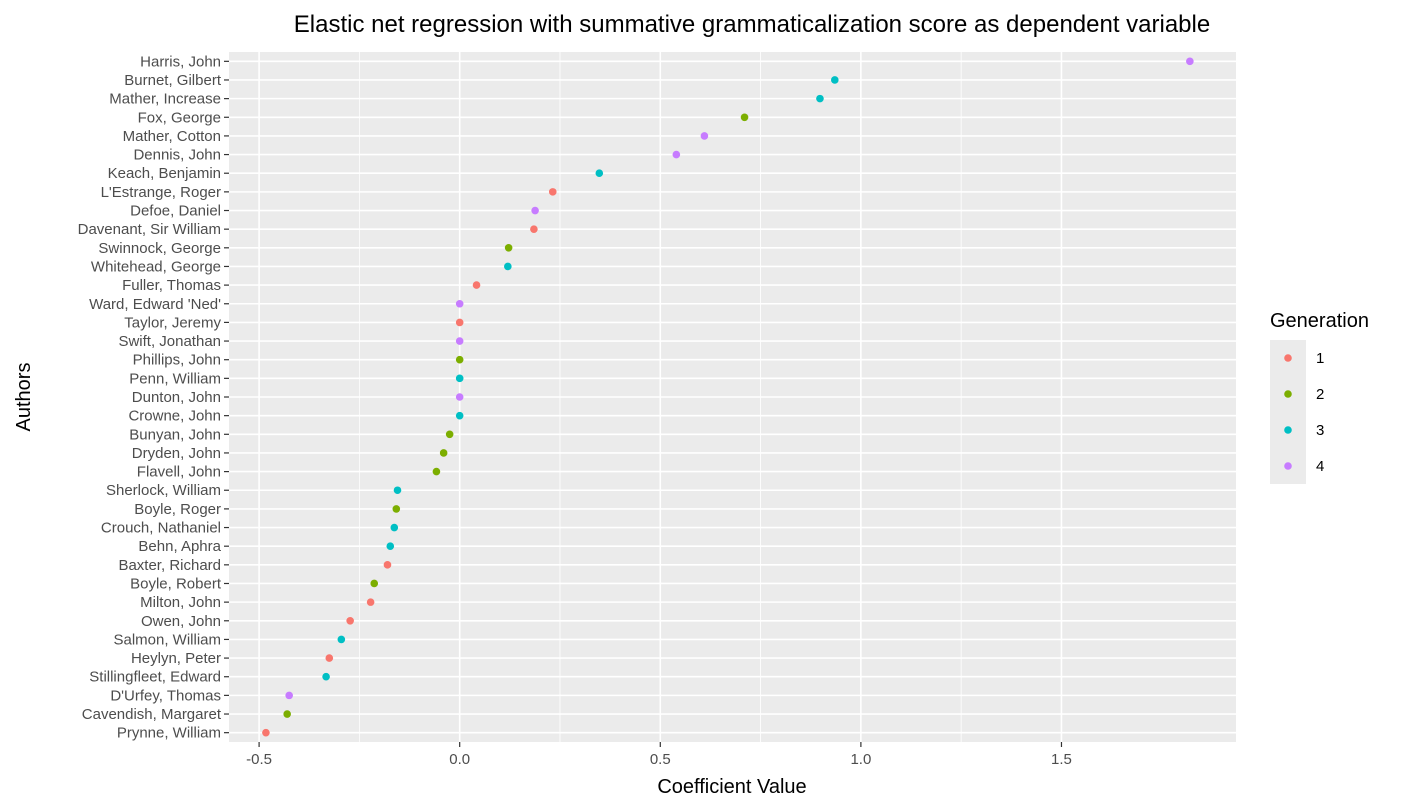 The height and width of the screenshot is (810, 1406). Describe the element at coordinates (175, 378) in the screenshot. I see `y-tick-label: Penn, William` at that location.